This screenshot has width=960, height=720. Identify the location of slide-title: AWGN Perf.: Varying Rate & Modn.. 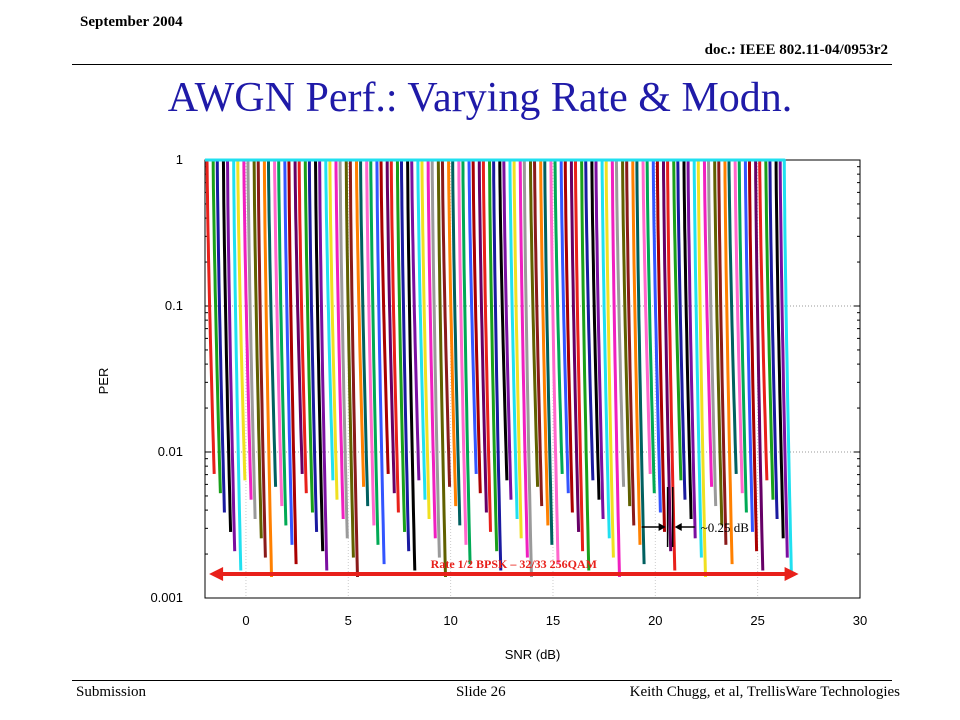
(480, 98).